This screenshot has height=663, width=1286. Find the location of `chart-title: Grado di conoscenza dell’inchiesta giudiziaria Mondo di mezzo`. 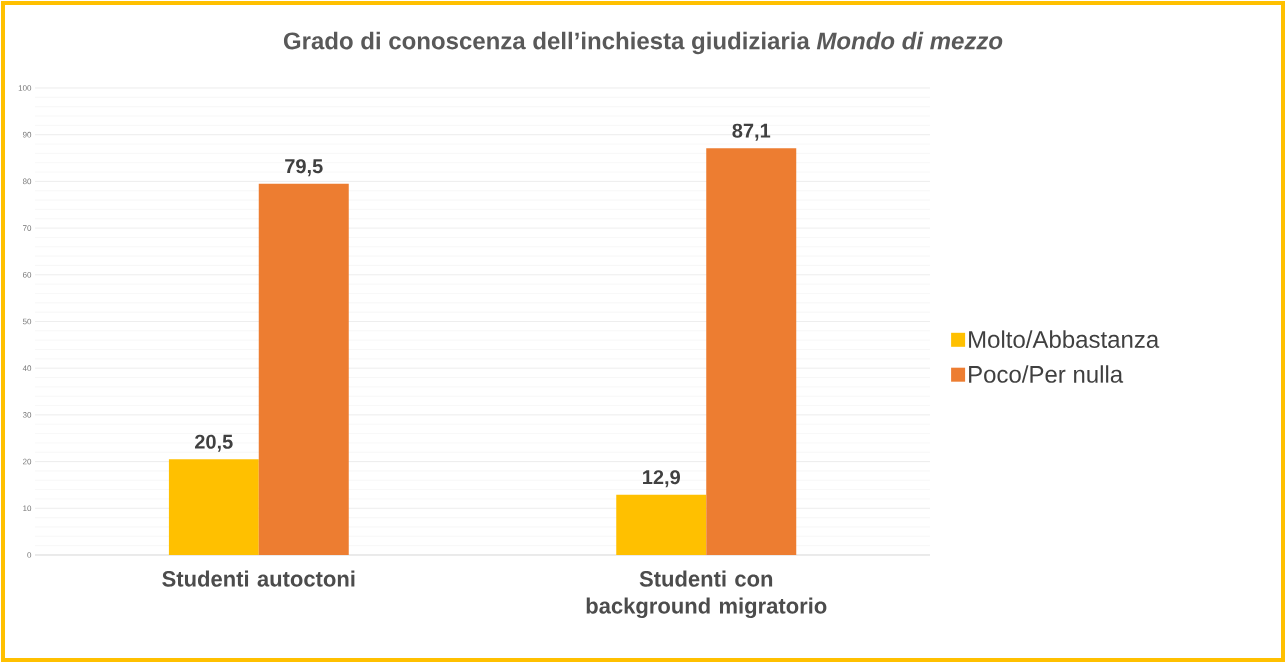

chart-title: Grado di conoscenza dell’inchiesta giudiziaria Mondo di mezzo is located at coordinates (643, 43).